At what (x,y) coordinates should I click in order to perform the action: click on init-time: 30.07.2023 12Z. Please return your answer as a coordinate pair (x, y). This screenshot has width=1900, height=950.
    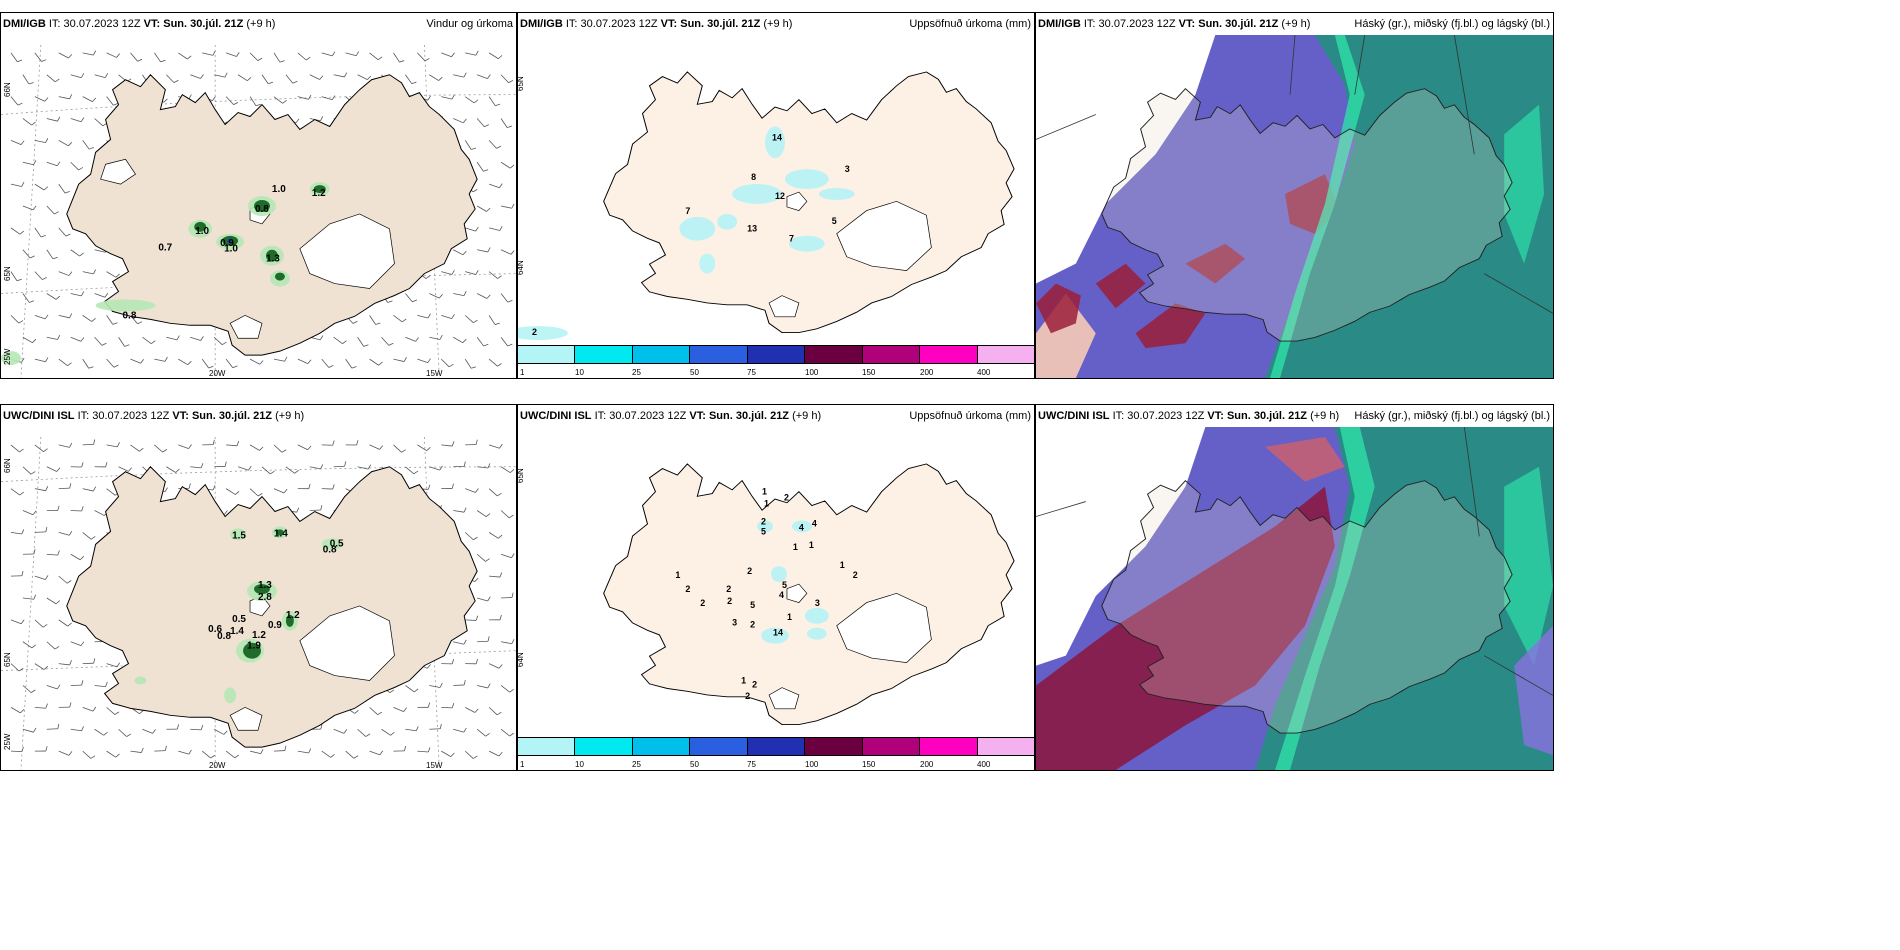
    Looking at the image, I should click on (1137, 24).